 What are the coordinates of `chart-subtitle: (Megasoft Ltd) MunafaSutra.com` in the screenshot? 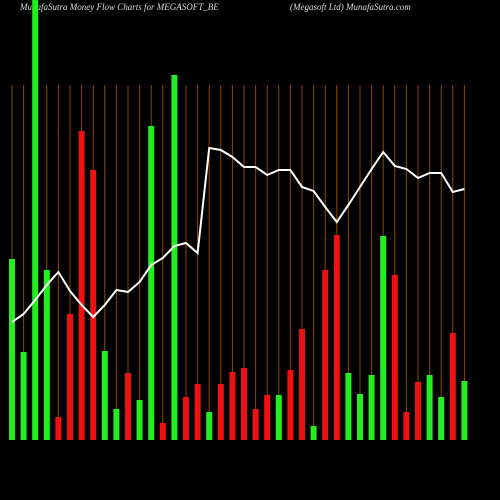 It's located at (350, 7).